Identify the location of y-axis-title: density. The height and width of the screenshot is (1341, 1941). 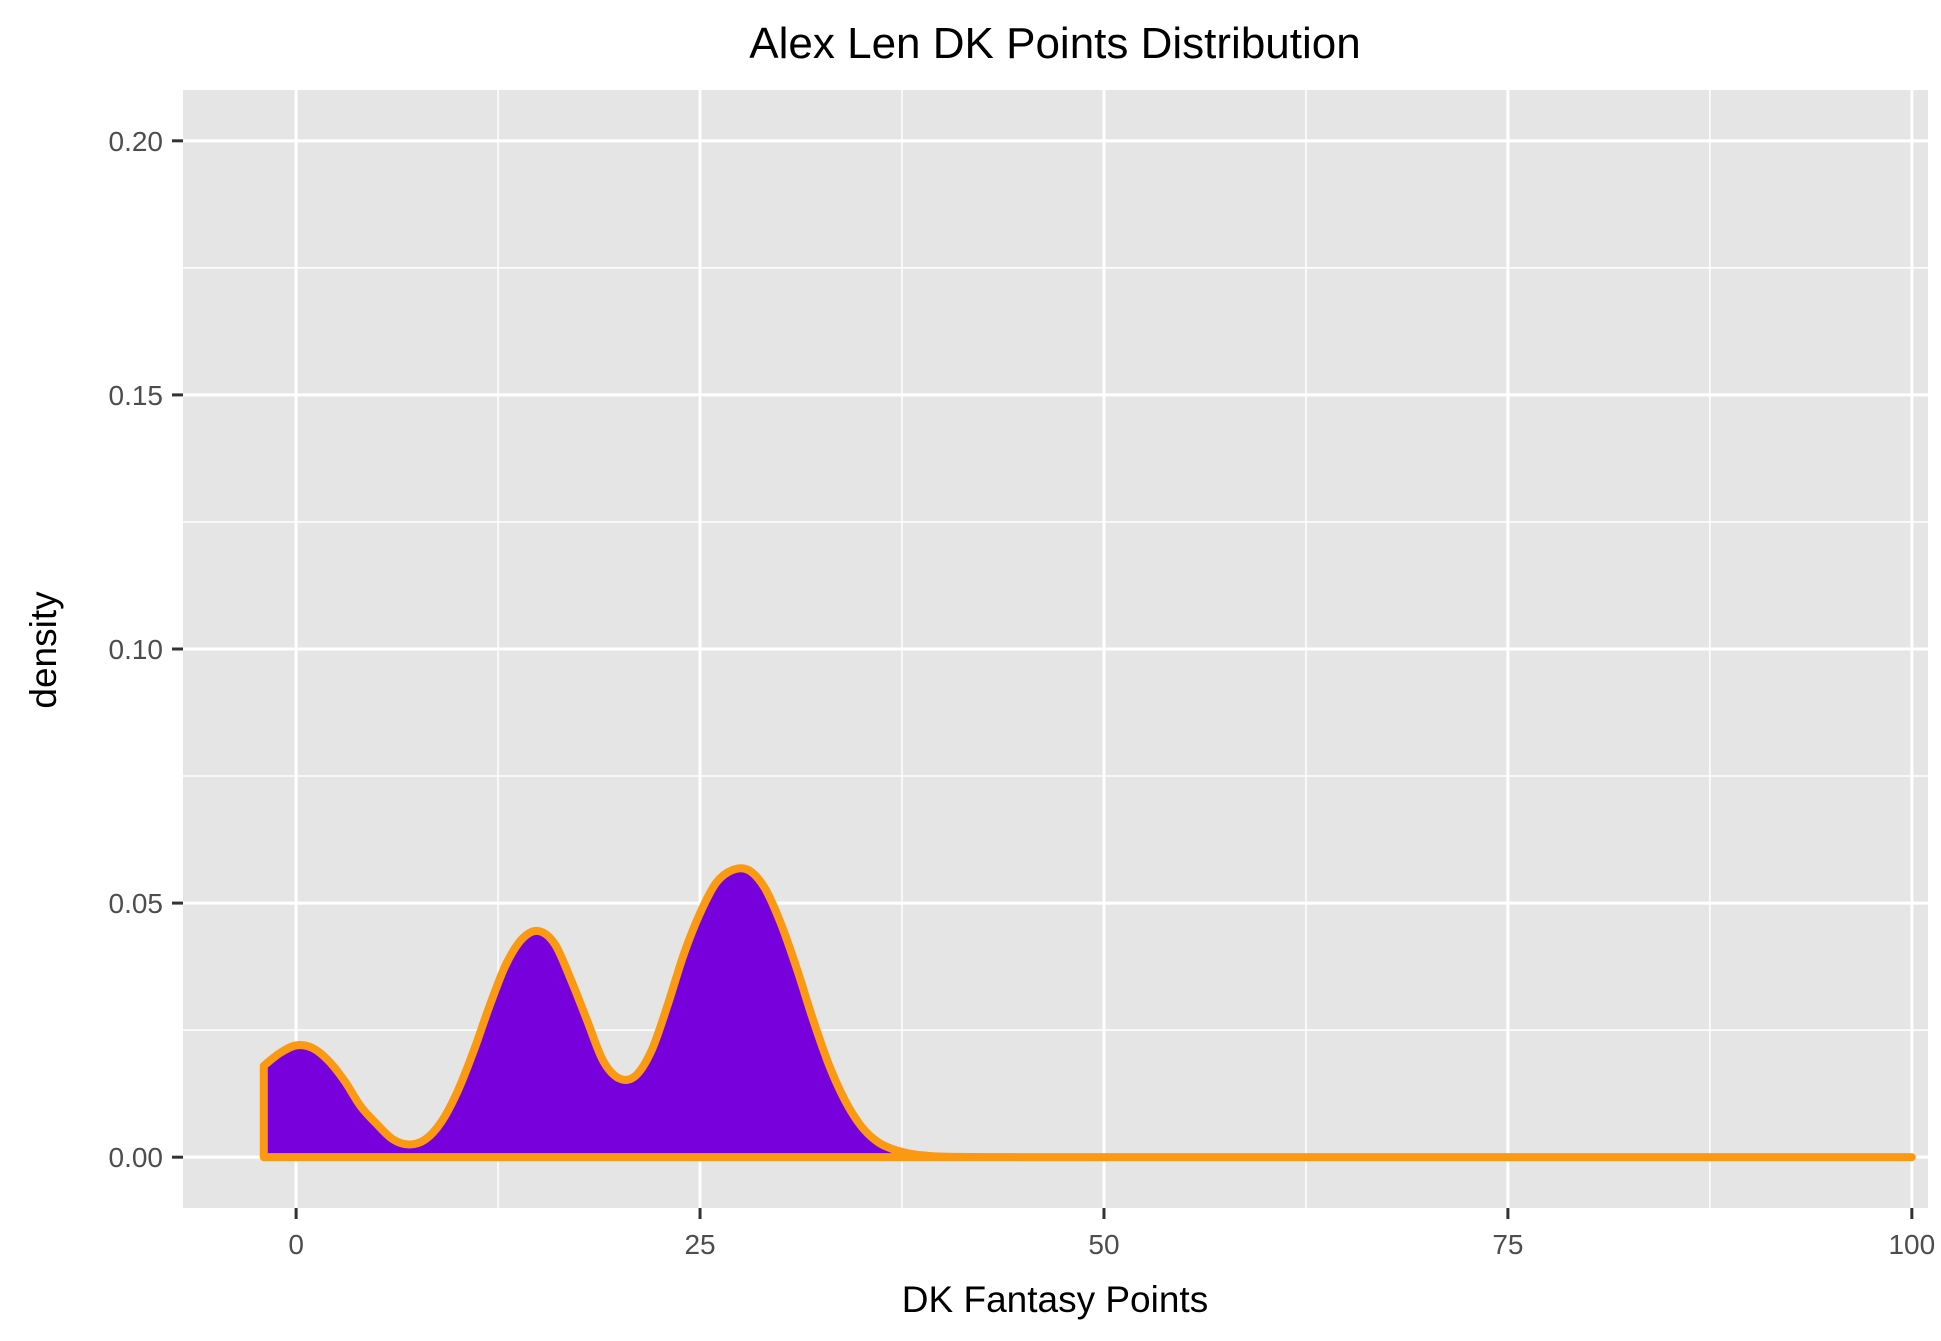
(43, 650).